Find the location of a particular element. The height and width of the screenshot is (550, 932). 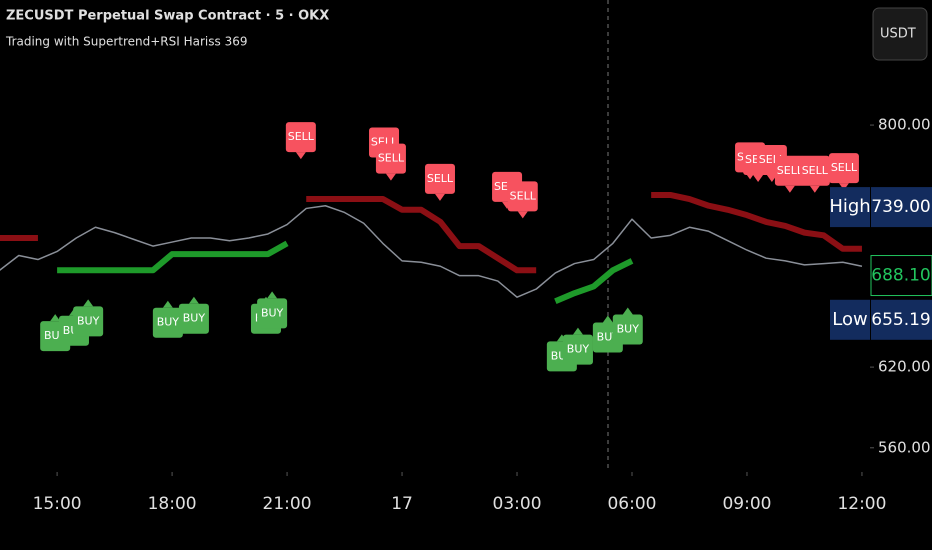

price-badge-label: 739.00 is located at coordinates (900, 207).